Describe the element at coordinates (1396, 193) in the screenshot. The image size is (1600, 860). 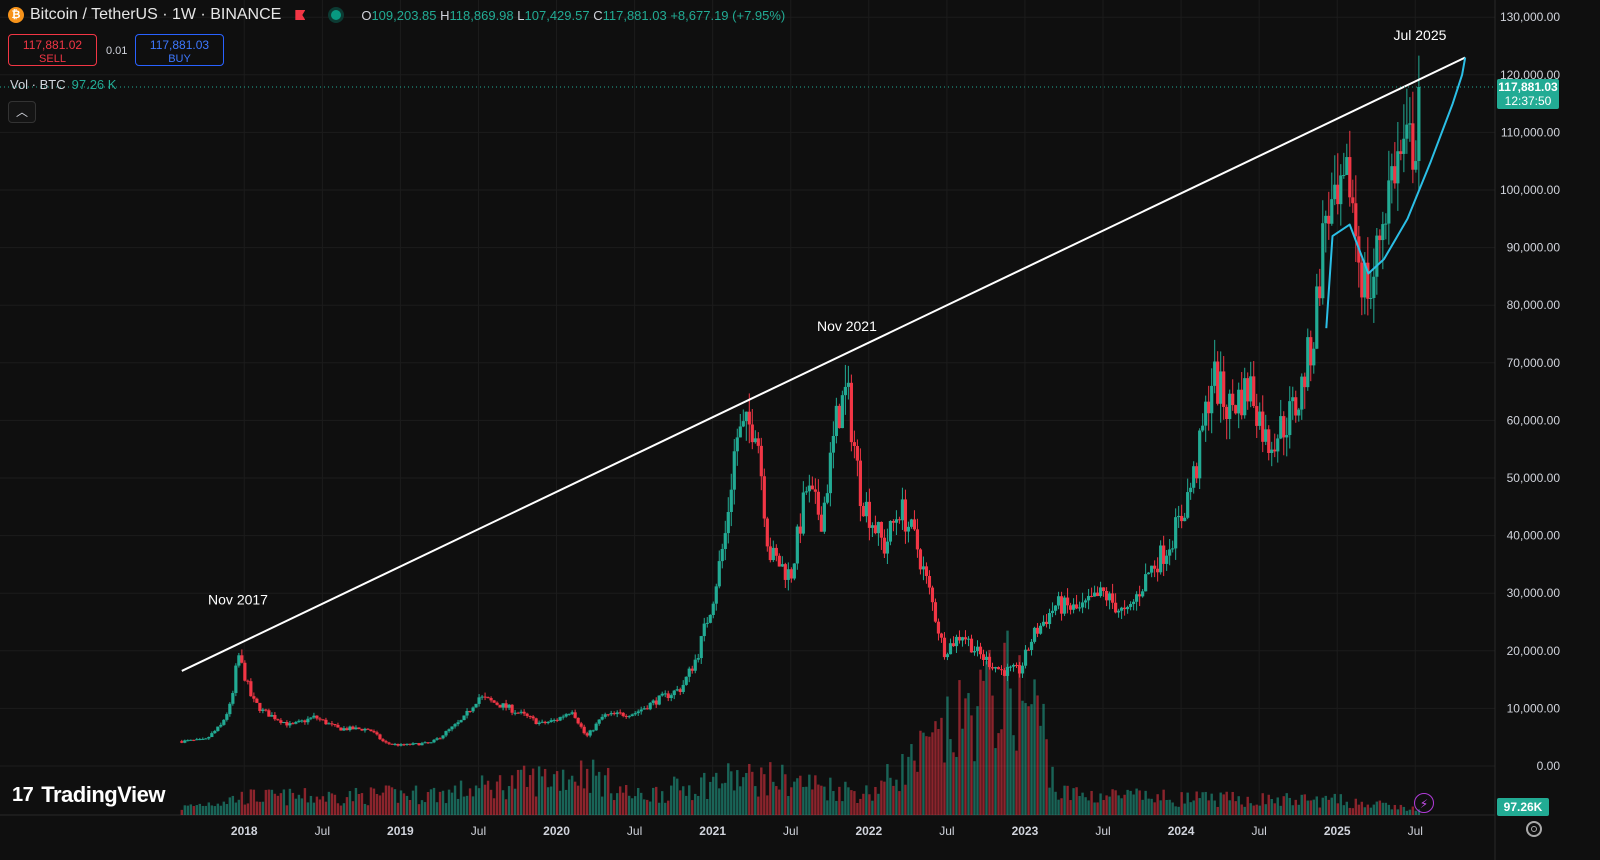
I see `cup-curve-drawing` at that location.